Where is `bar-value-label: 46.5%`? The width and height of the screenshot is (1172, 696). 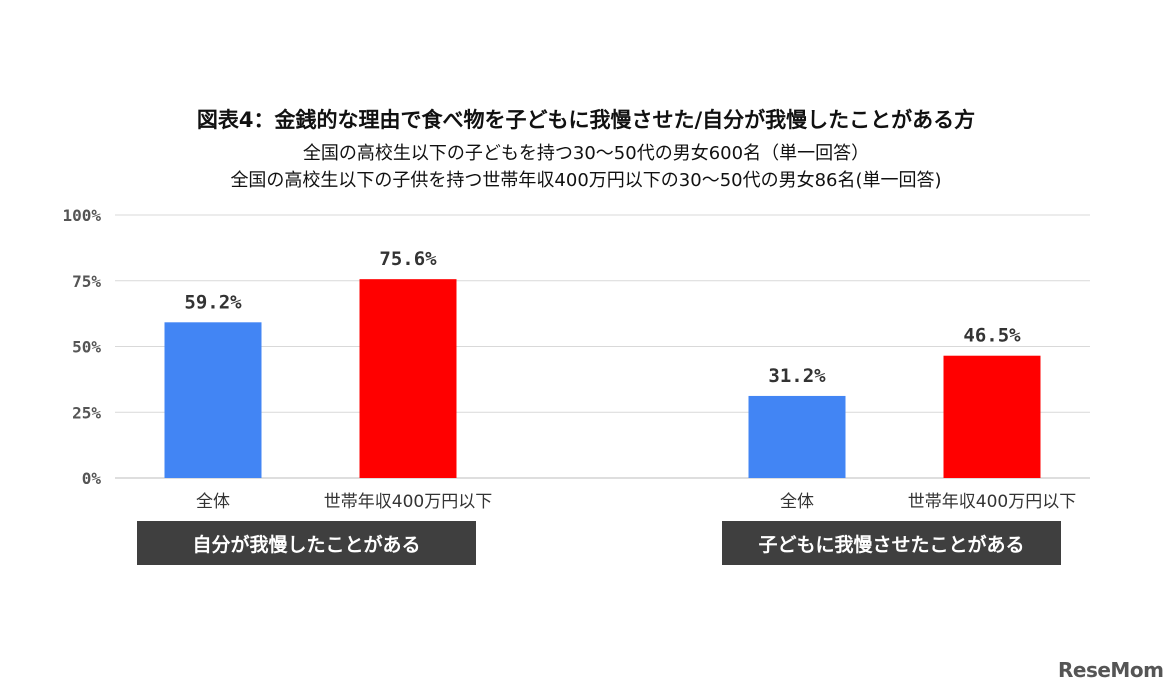
bar-value-label: 46.5% is located at coordinates (992, 336).